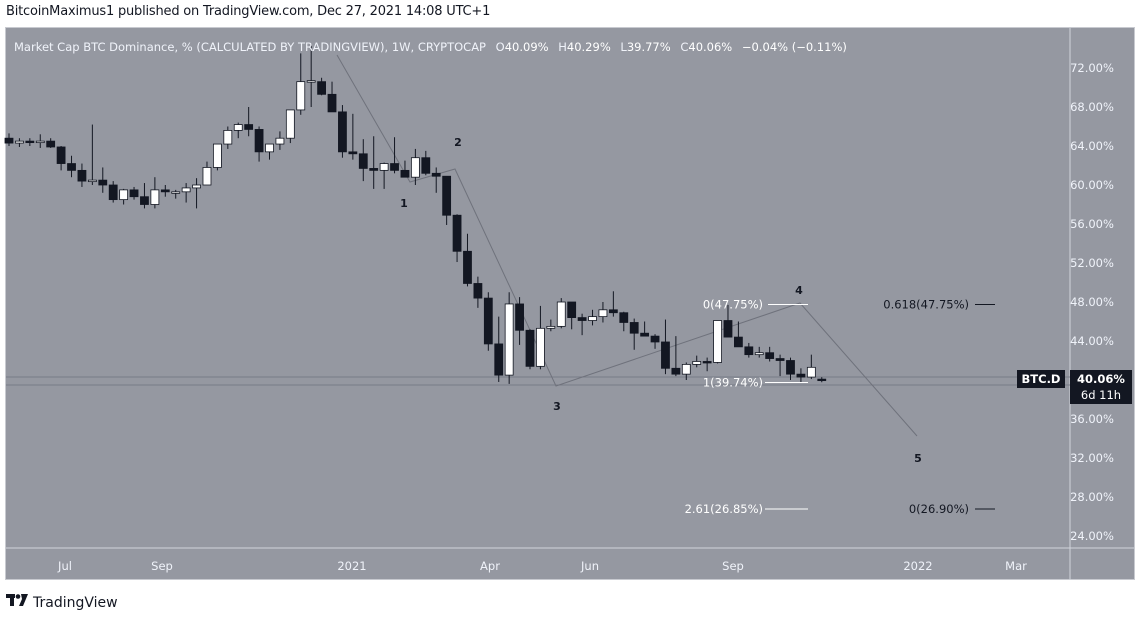 This screenshot has height=617, width=1141. Describe the element at coordinates (648, 47) in the screenshot. I see `low-value: 39.77%` at that location.